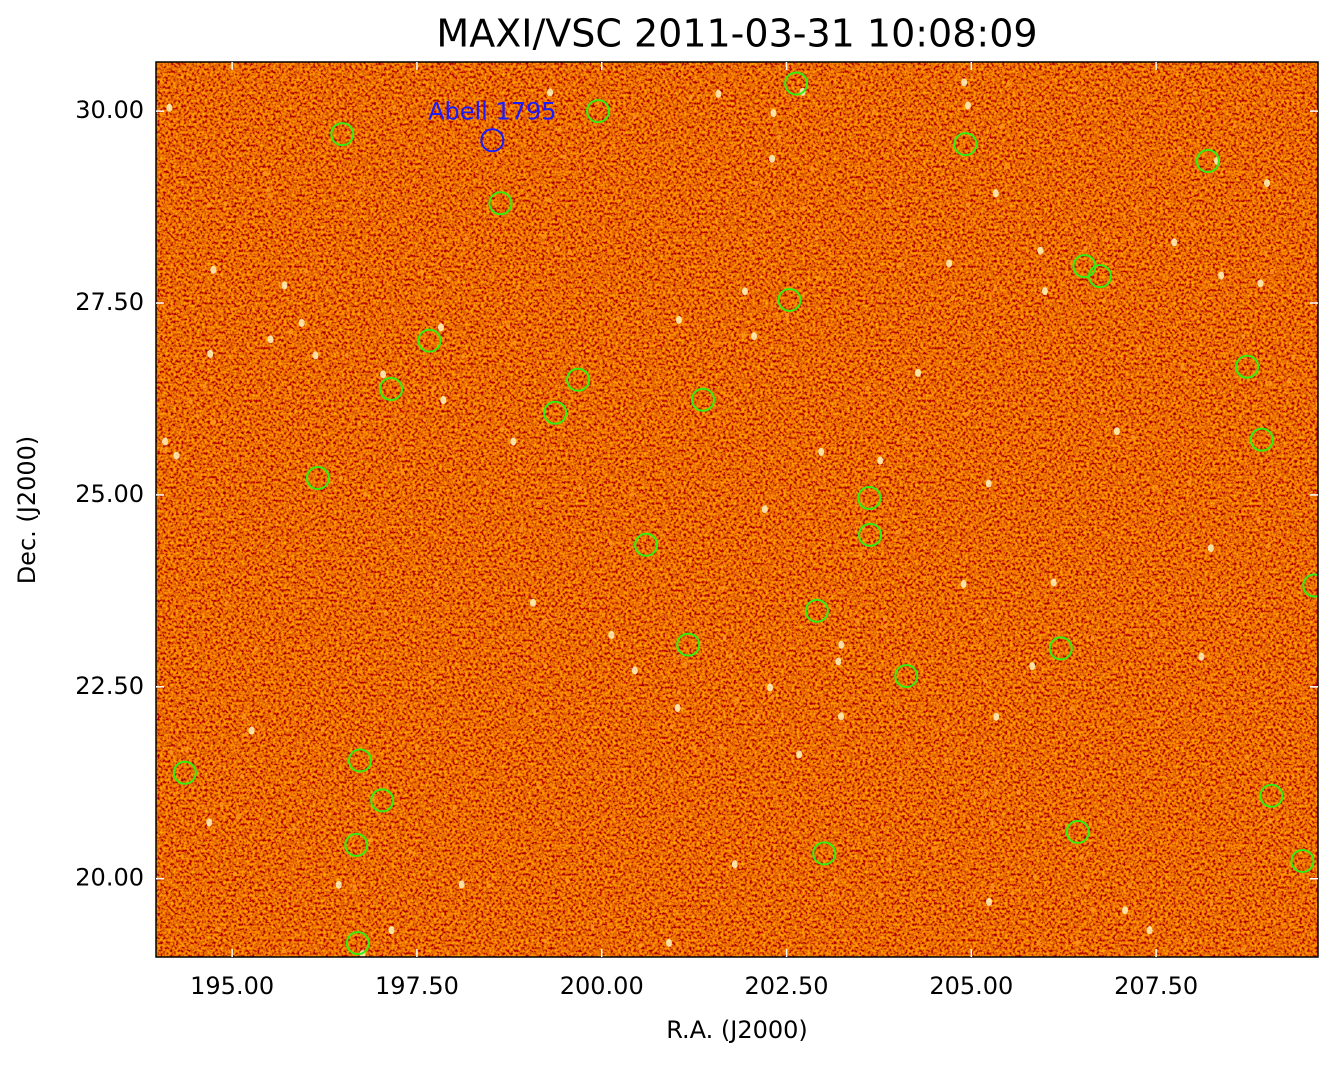 This screenshot has width=1333, height=1065. What do you see at coordinates (971, 986) in the screenshot?
I see `x-tick-label: 205.00` at bounding box center [971, 986].